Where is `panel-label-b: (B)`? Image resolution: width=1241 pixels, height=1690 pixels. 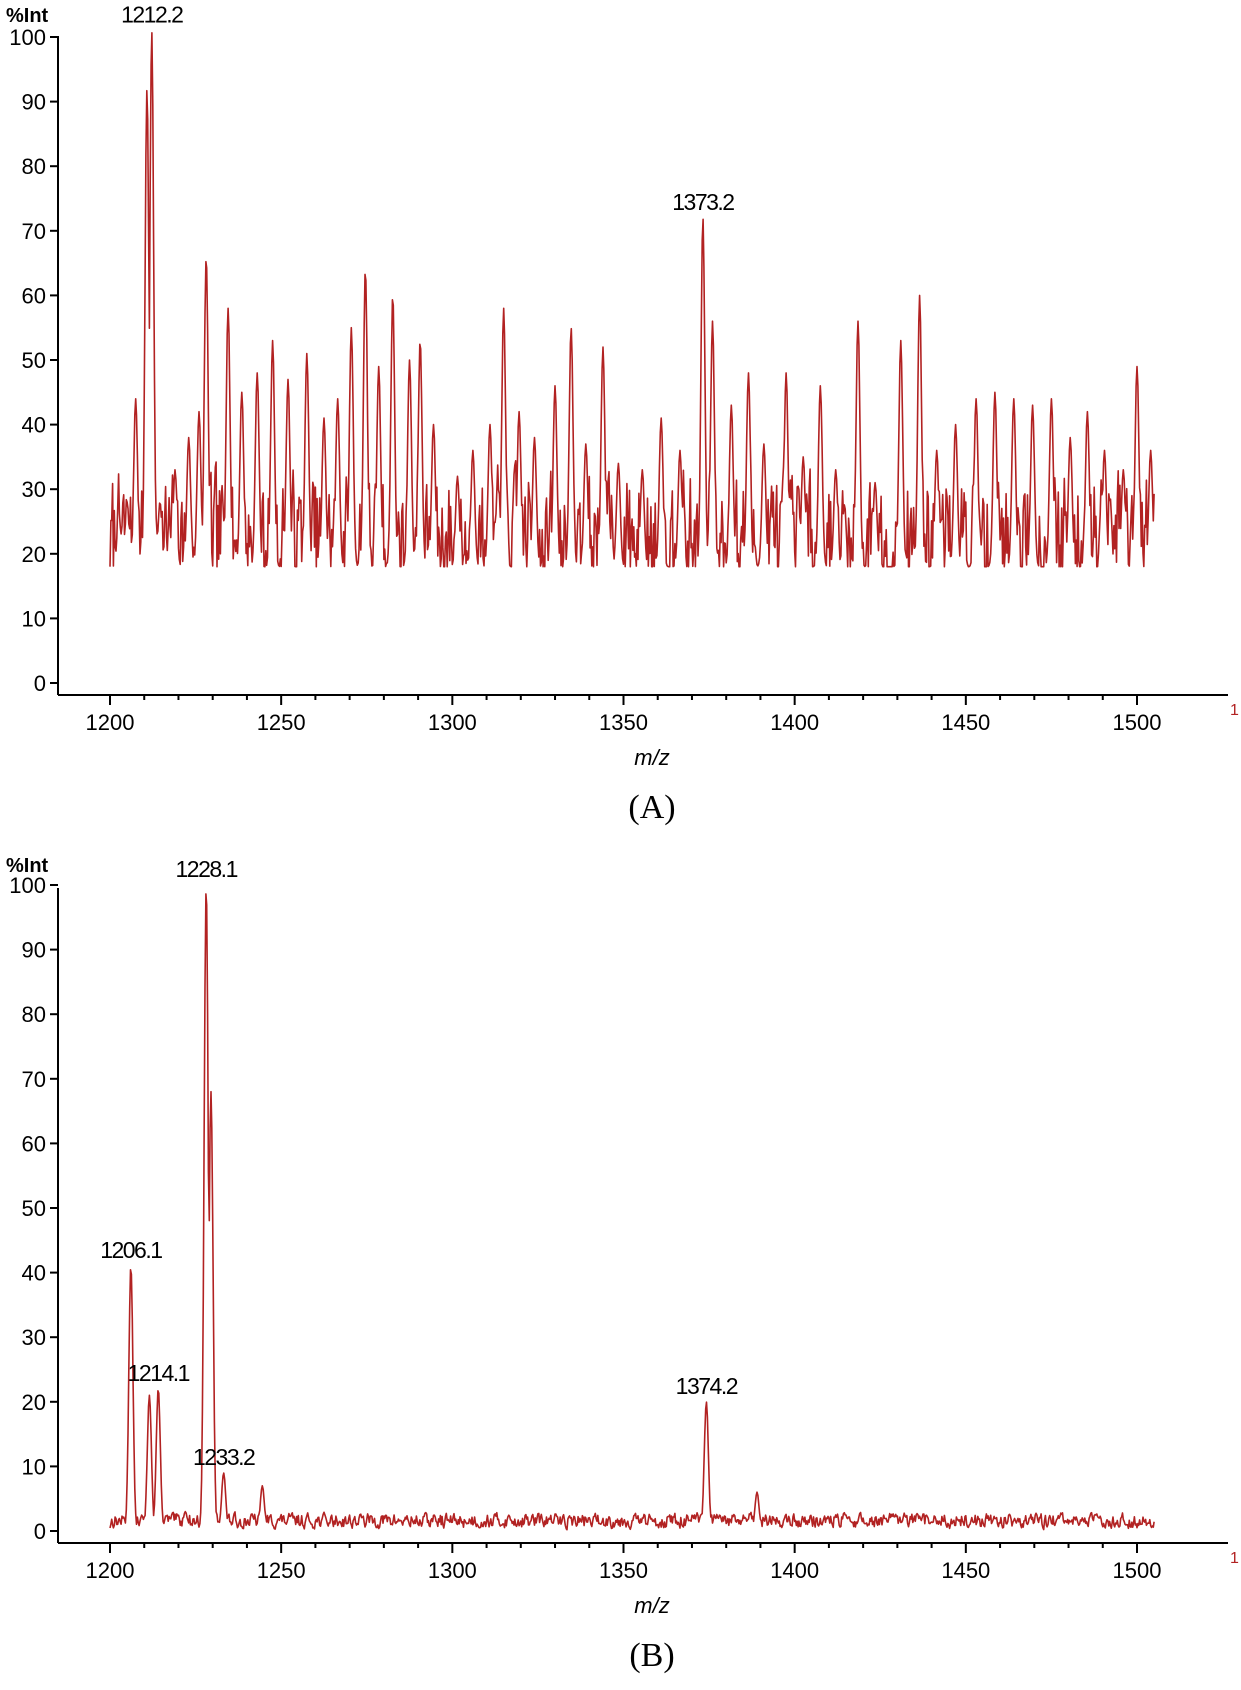 panel-label-b: (B) is located at coordinates (651, 1655).